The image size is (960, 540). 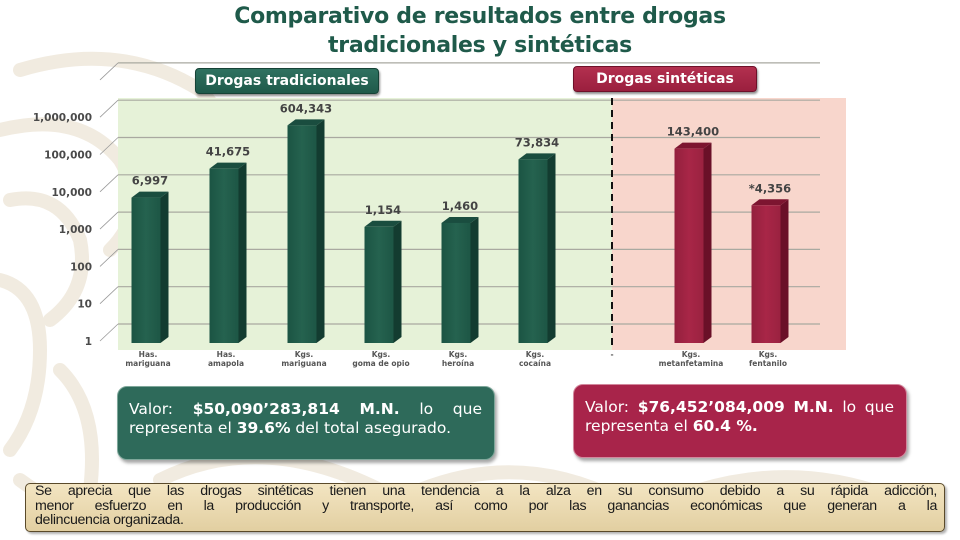 I want to click on data-label: *4,356, so click(x=770, y=188).